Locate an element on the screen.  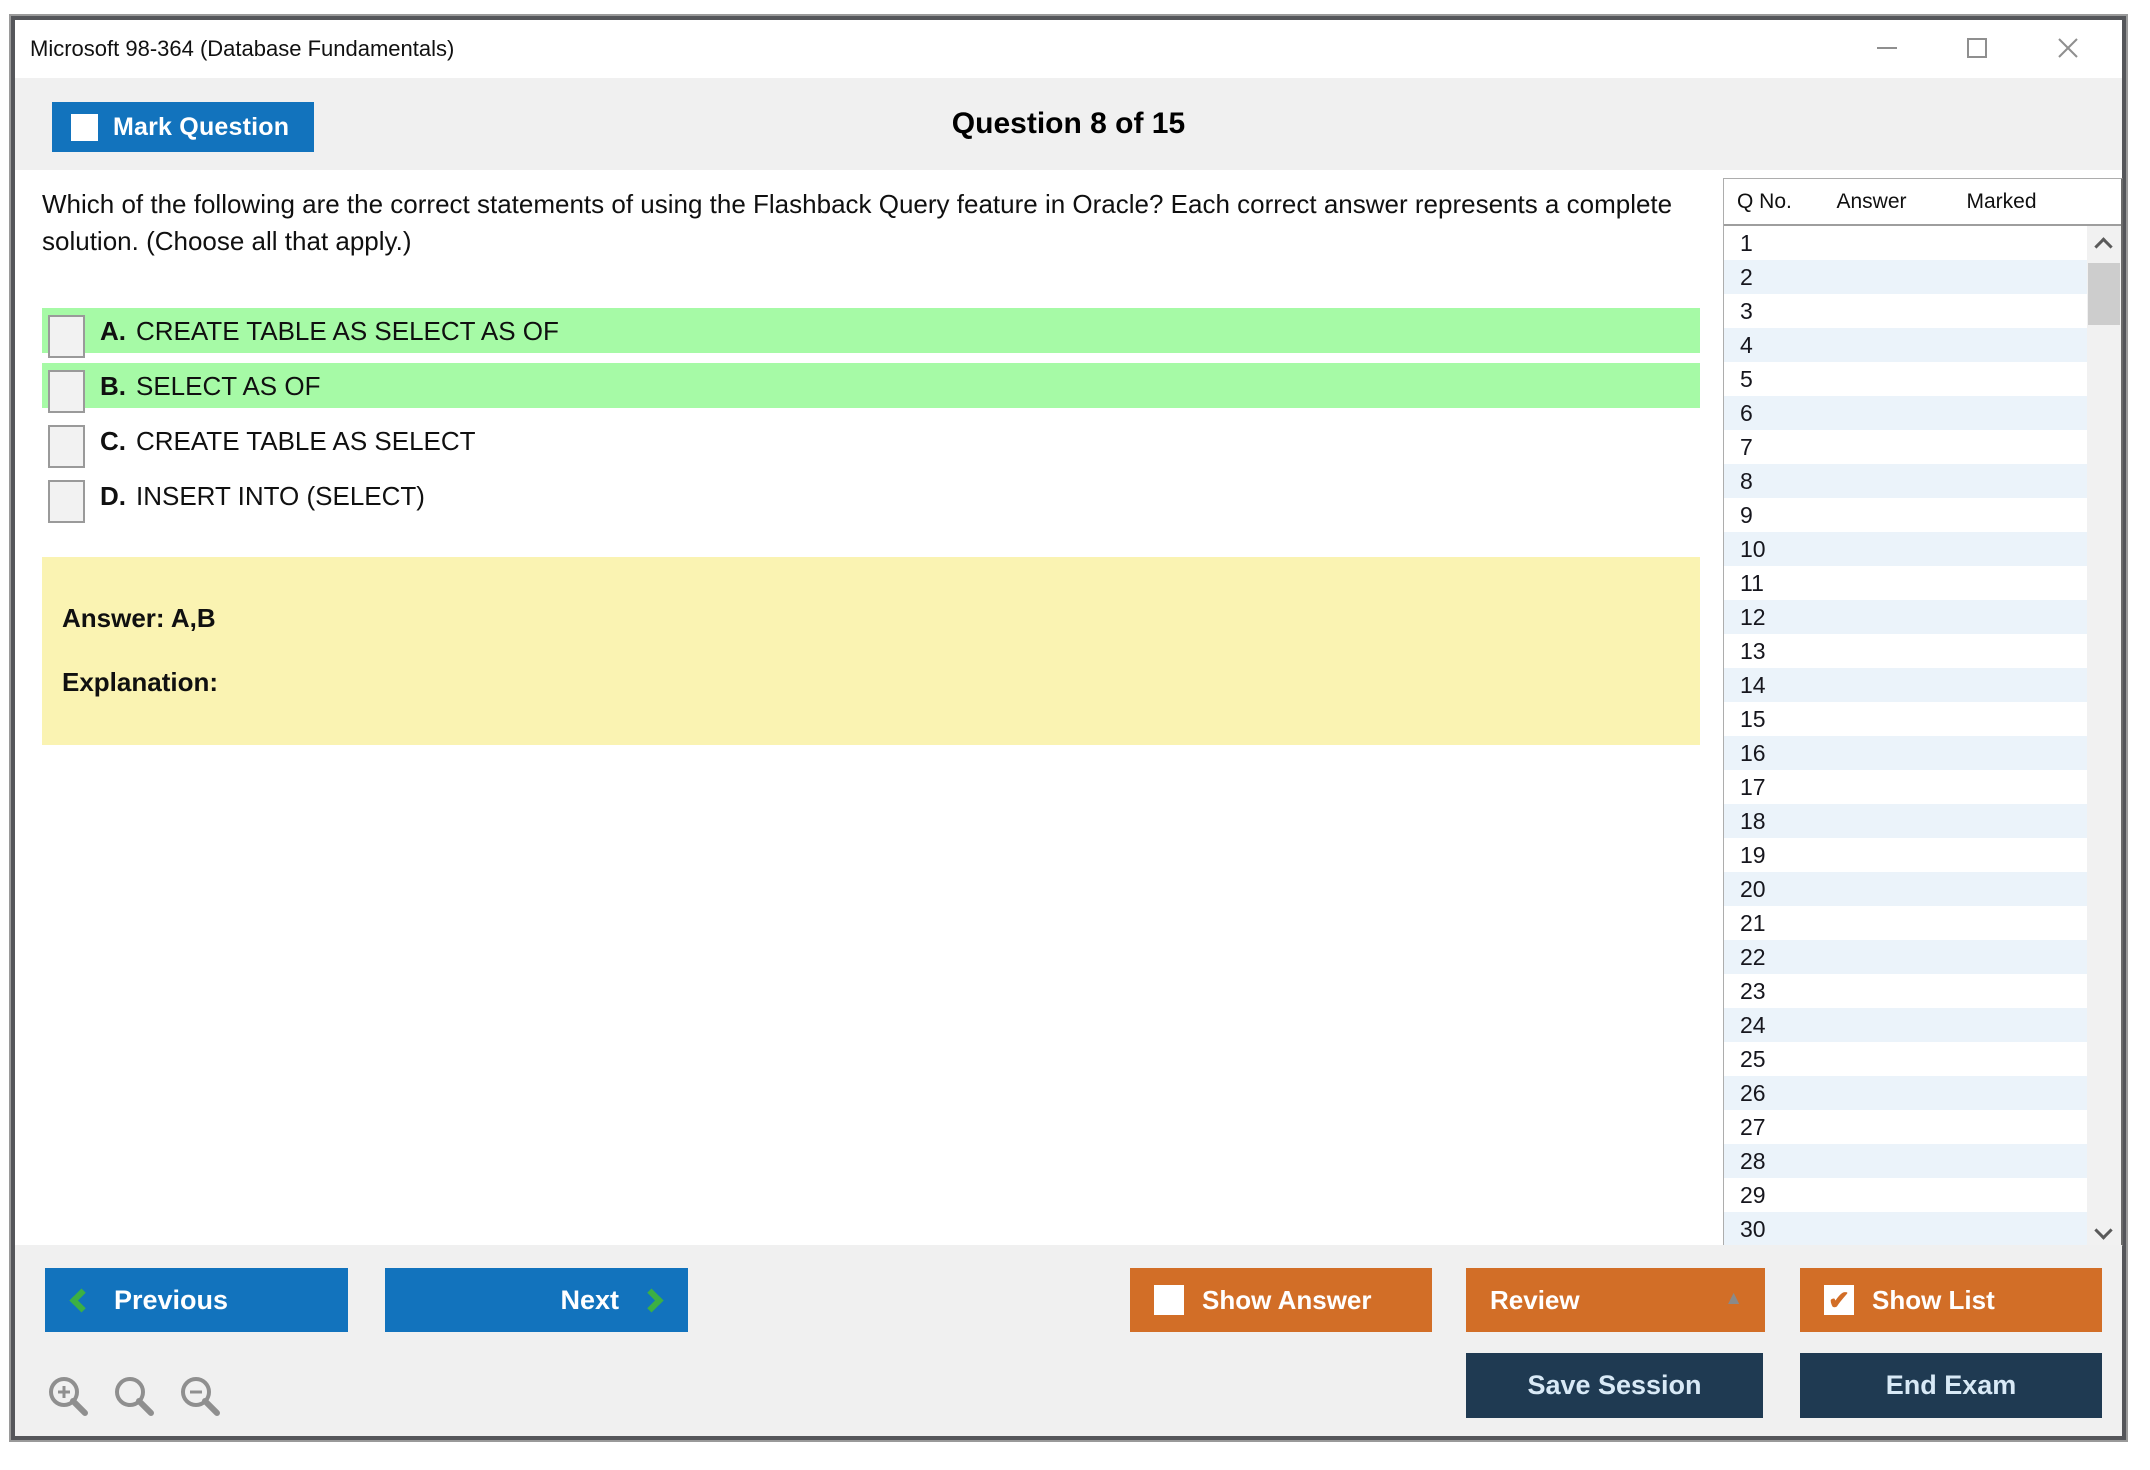
next-button: Next is located at coordinates (536, 1300).